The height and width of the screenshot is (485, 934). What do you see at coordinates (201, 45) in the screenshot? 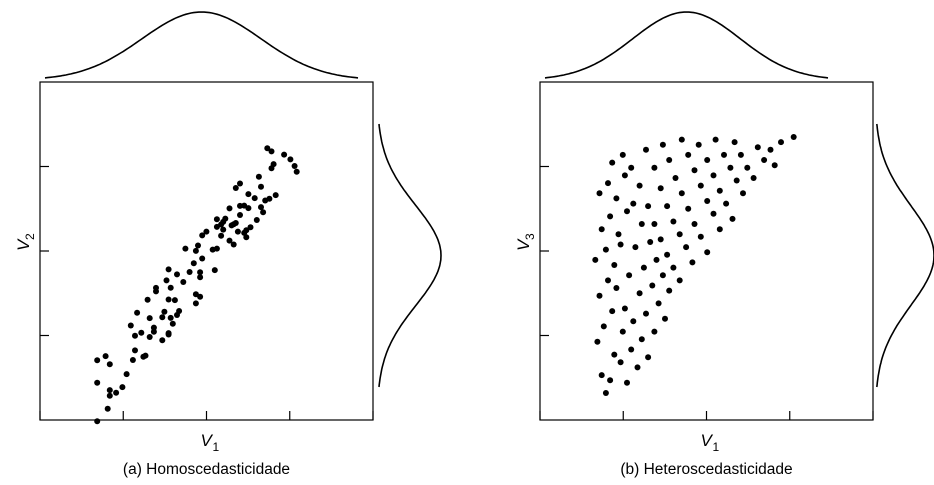
I see `top-marginal-curve-a` at bounding box center [201, 45].